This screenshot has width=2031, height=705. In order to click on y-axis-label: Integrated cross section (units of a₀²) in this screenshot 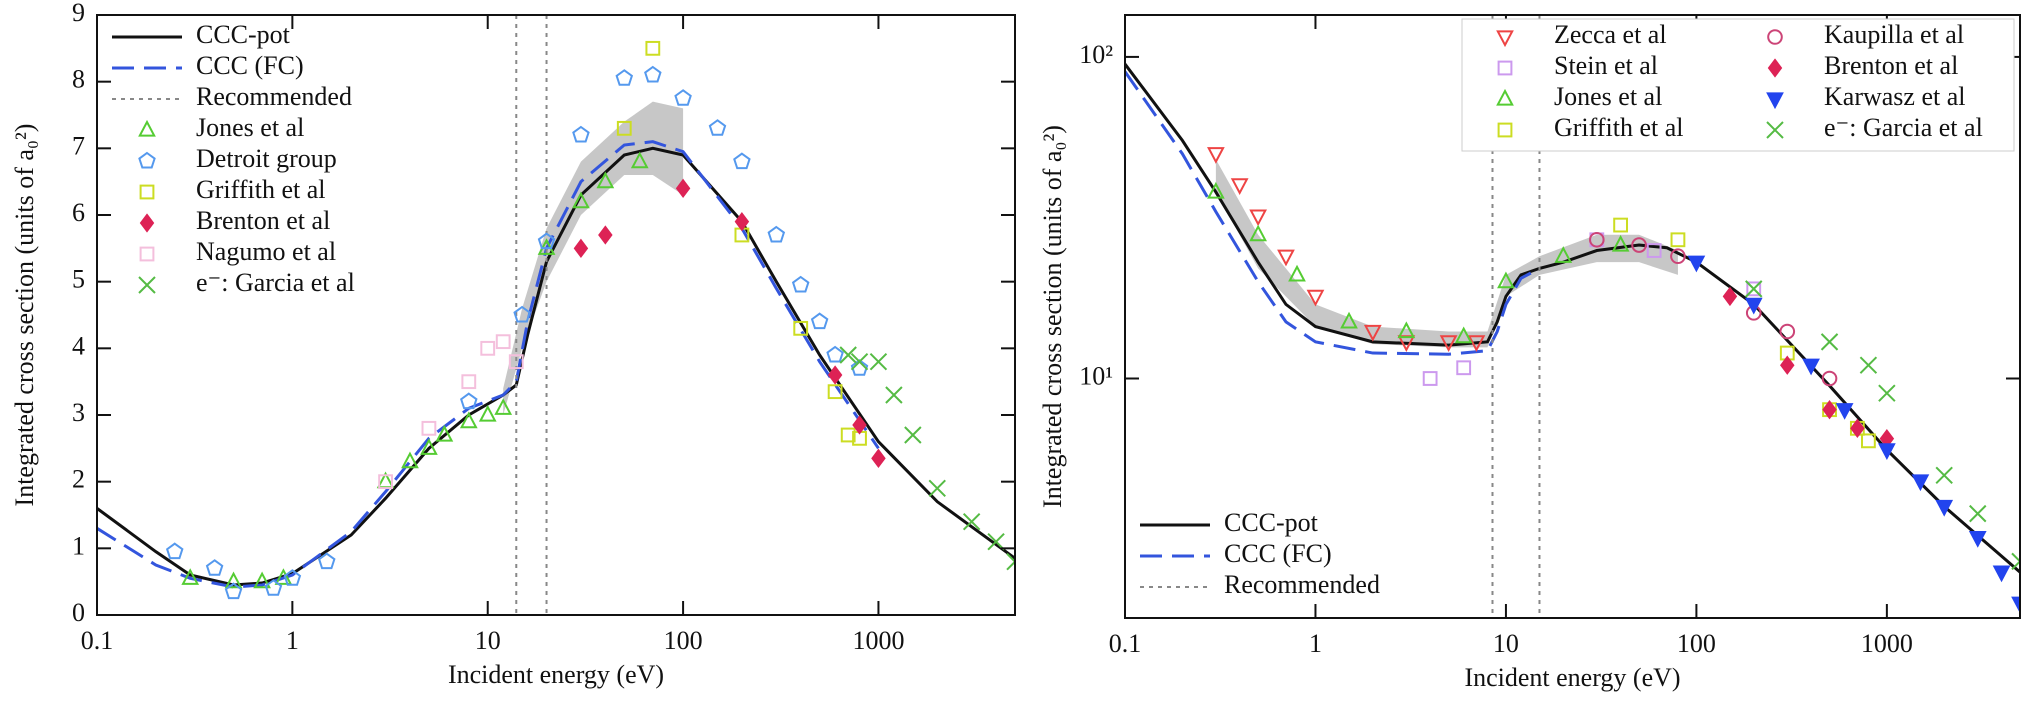, I will do `click(1052, 316)`.